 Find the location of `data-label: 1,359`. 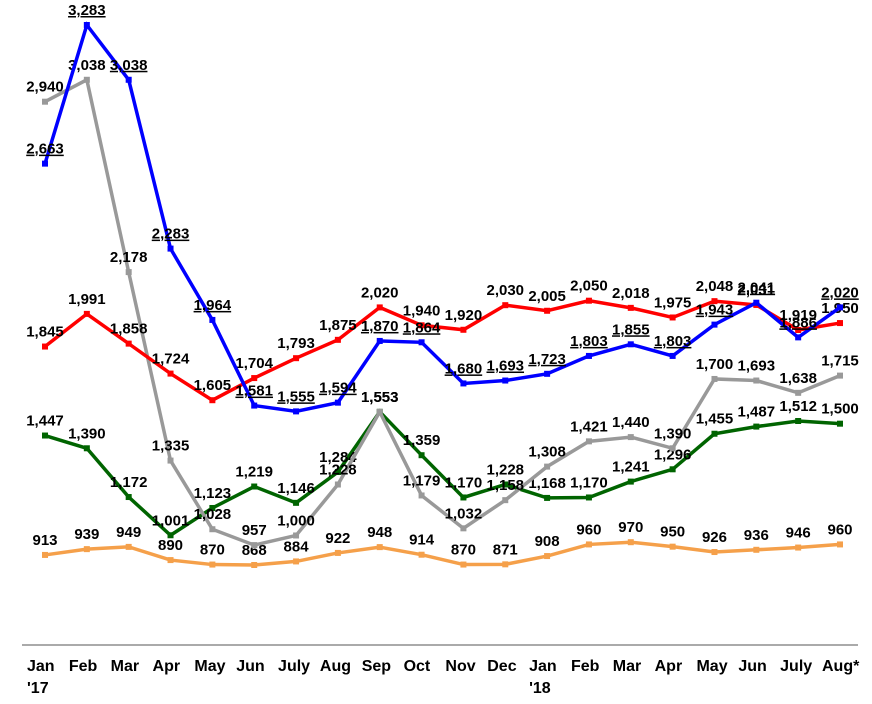

data-label: 1,359 is located at coordinates (422, 440).